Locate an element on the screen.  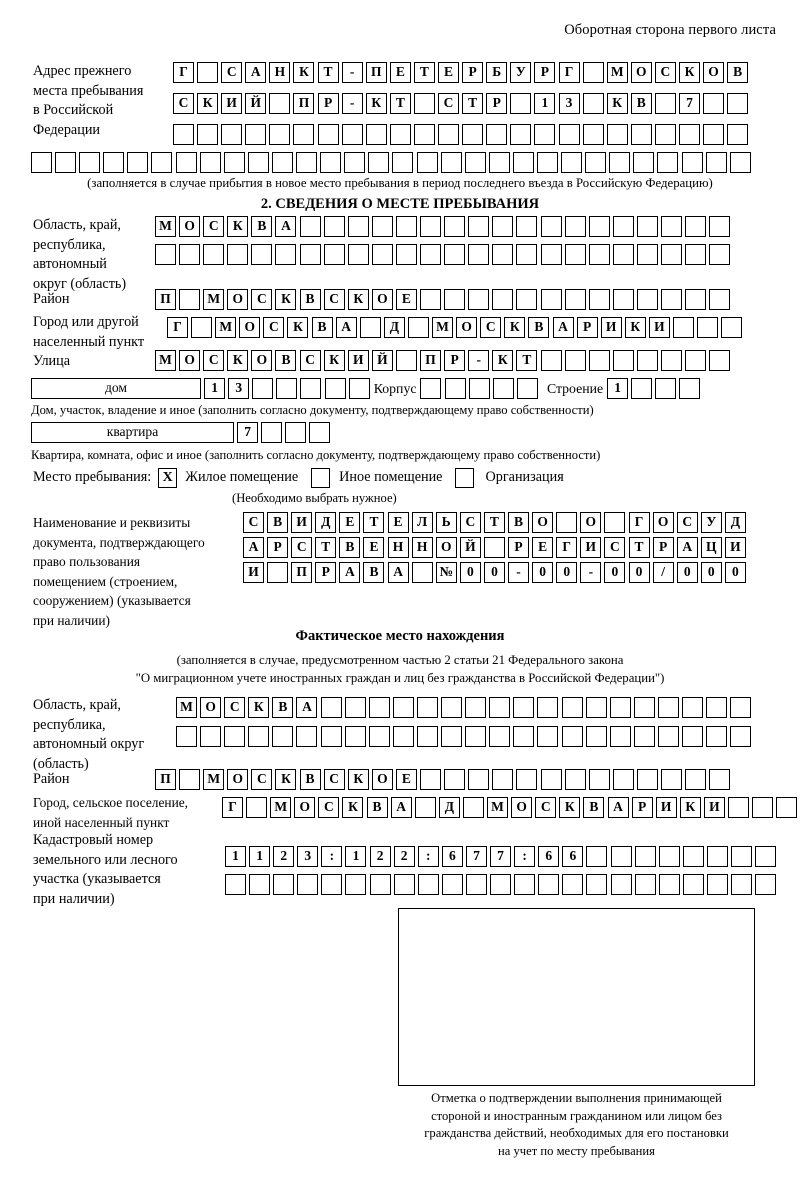
char-cell: Д is located at coordinates (326, 522).